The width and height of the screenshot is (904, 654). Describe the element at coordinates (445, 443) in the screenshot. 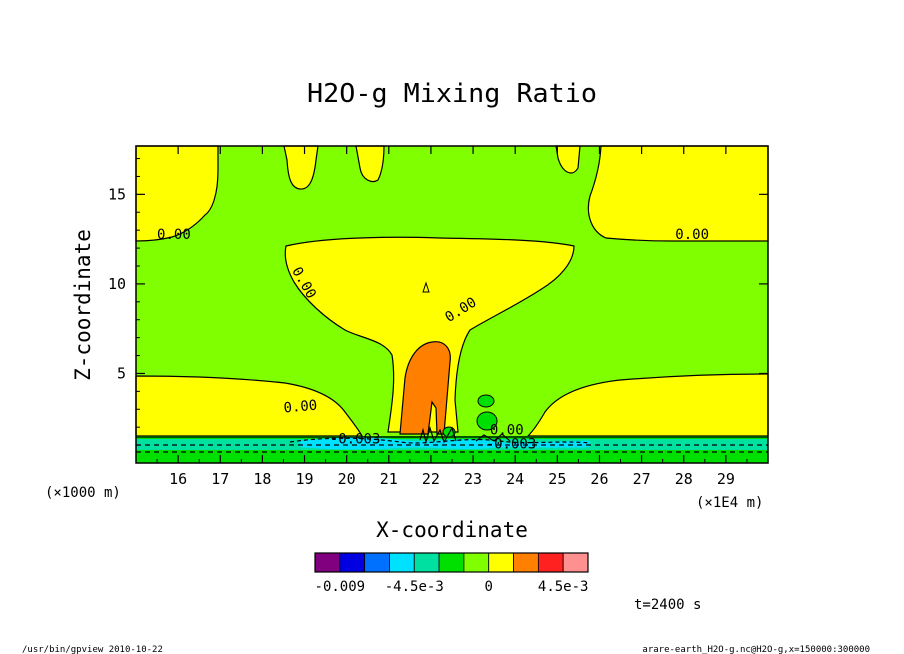

I see `surface-band-cyan` at that location.